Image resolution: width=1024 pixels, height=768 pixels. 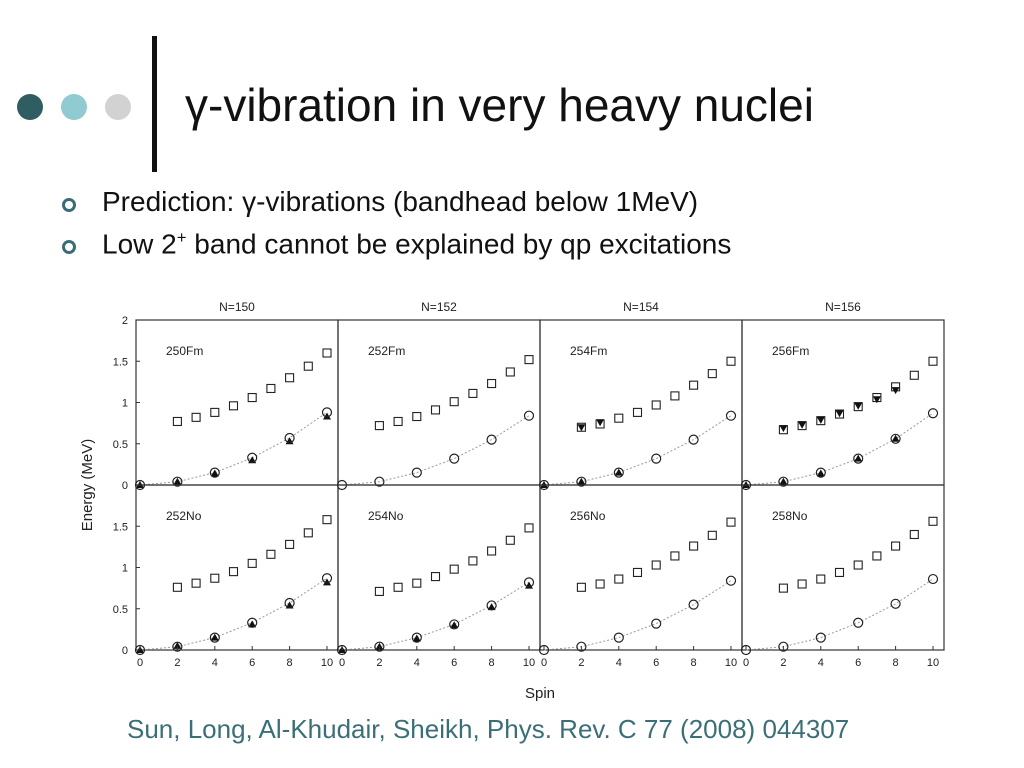 What do you see at coordinates (694, 663) in the screenshot?
I see `x-tick-label: 8` at bounding box center [694, 663].